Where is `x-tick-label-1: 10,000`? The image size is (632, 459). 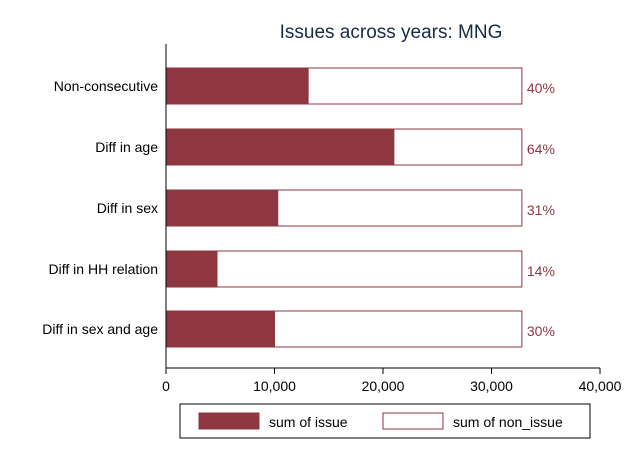 x-tick-label-1: 10,000 is located at coordinates (274, 386).